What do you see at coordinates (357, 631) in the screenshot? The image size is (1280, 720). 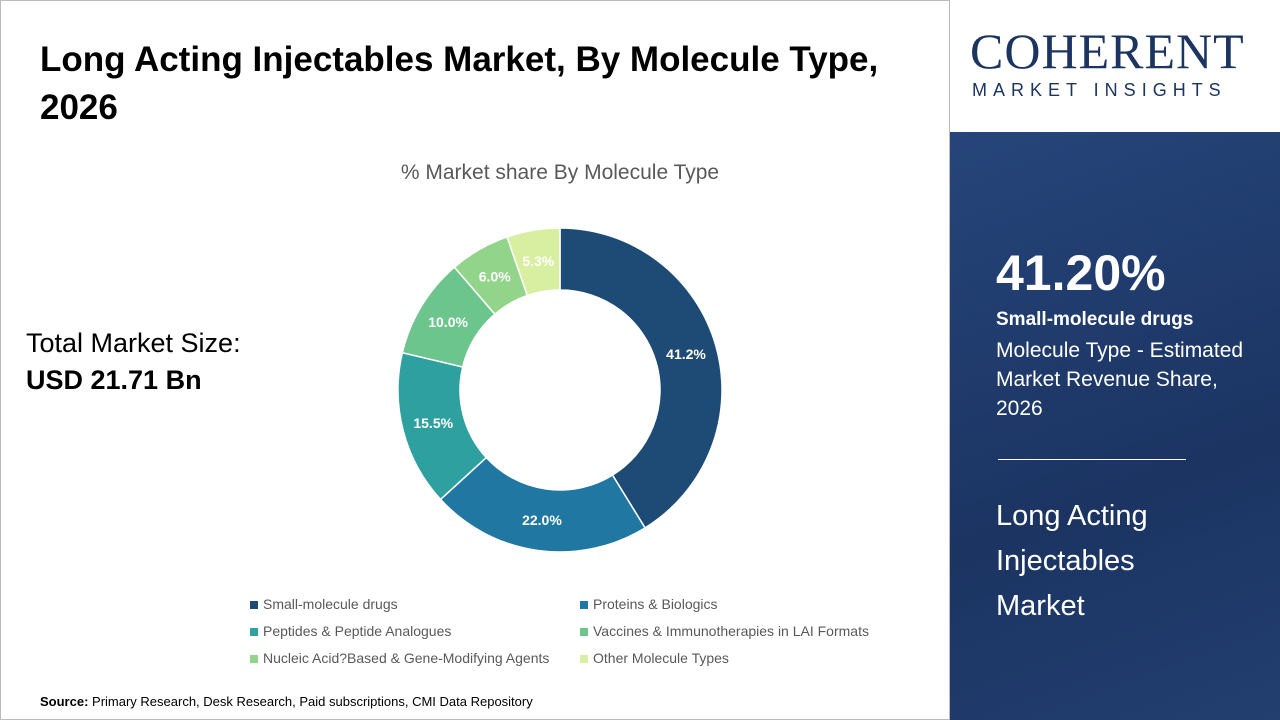 I see `legend-label: Peptides & Peptide Analogues` at bounding box center [357, 631].